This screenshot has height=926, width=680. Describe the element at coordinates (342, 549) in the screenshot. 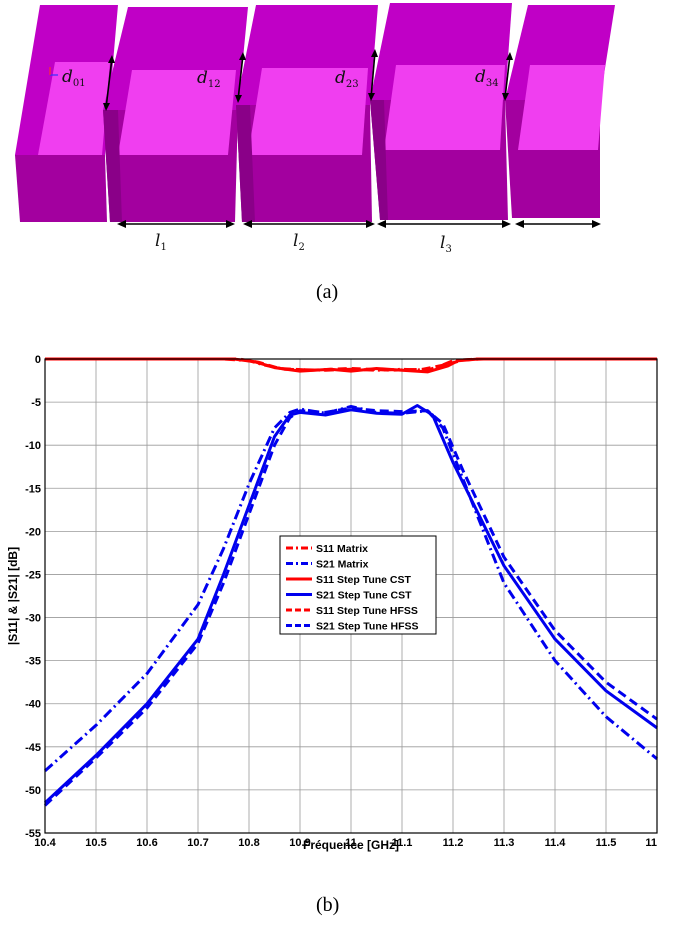

I see `legend-label: S11 Matrix` at that location.